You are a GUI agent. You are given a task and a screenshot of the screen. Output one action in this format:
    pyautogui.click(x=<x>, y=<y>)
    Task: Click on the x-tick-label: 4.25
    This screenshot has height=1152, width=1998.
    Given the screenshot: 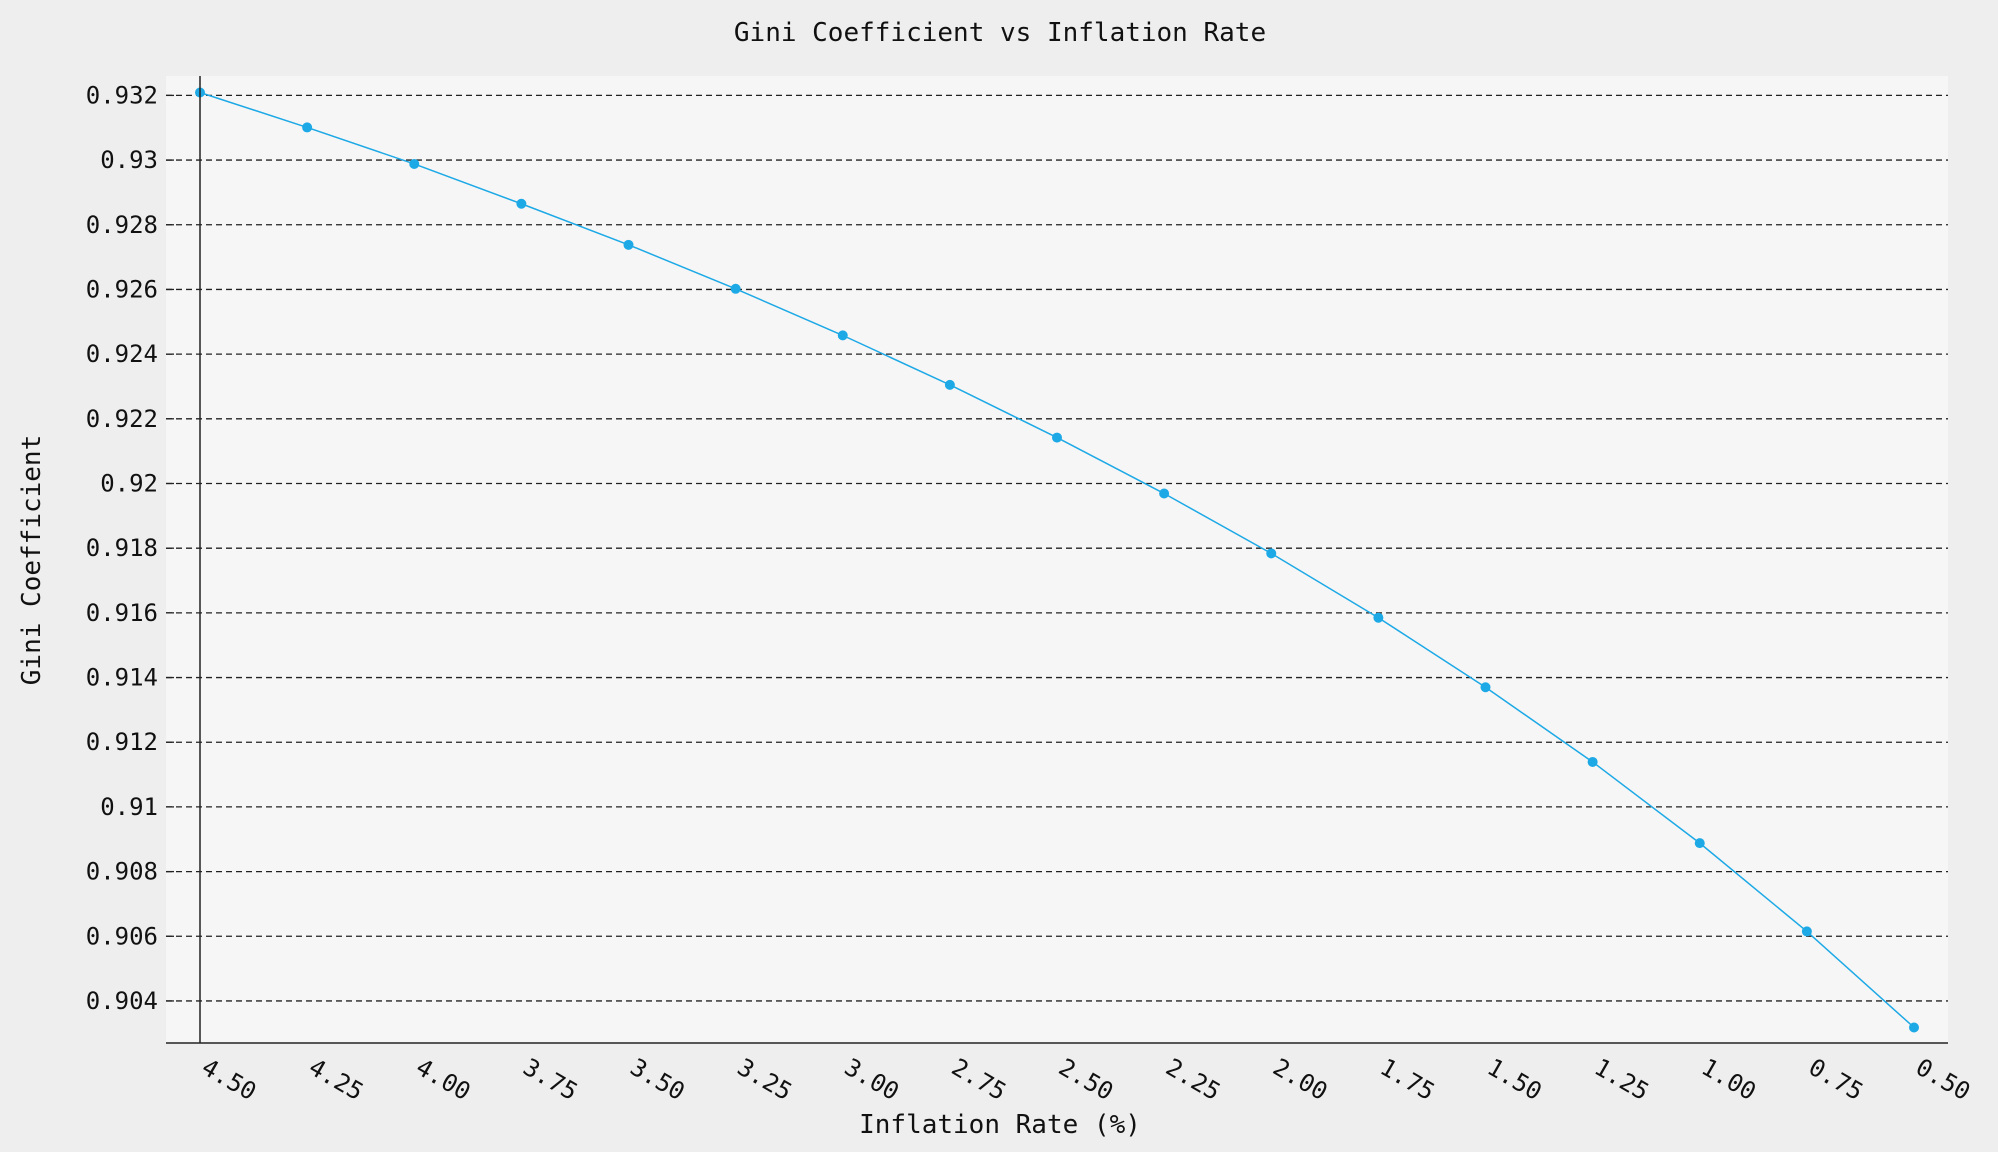 What is the action you would take?
    pyautogui.click(x=336, y=1079)
    